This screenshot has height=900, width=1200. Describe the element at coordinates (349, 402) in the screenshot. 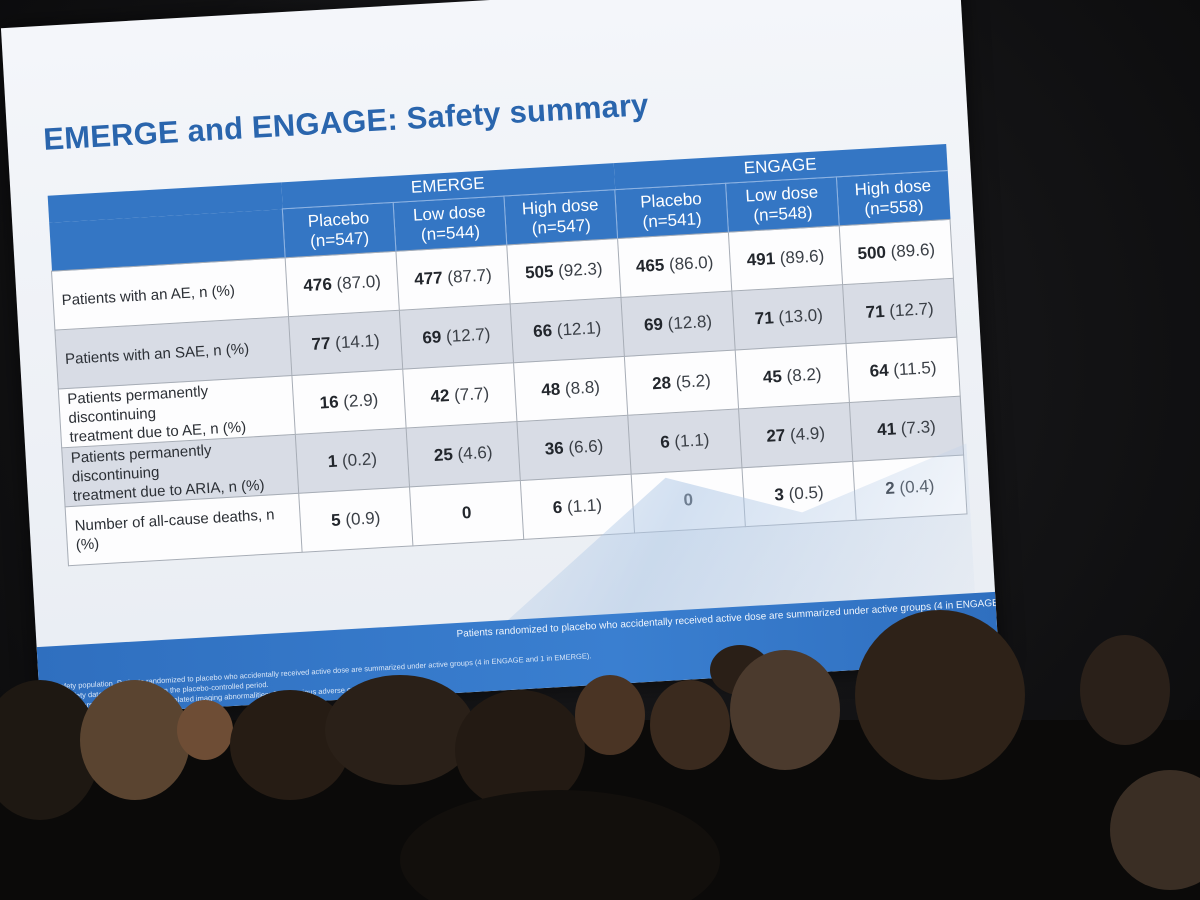

I see `table-cell: 16 (2.9)` at that location.